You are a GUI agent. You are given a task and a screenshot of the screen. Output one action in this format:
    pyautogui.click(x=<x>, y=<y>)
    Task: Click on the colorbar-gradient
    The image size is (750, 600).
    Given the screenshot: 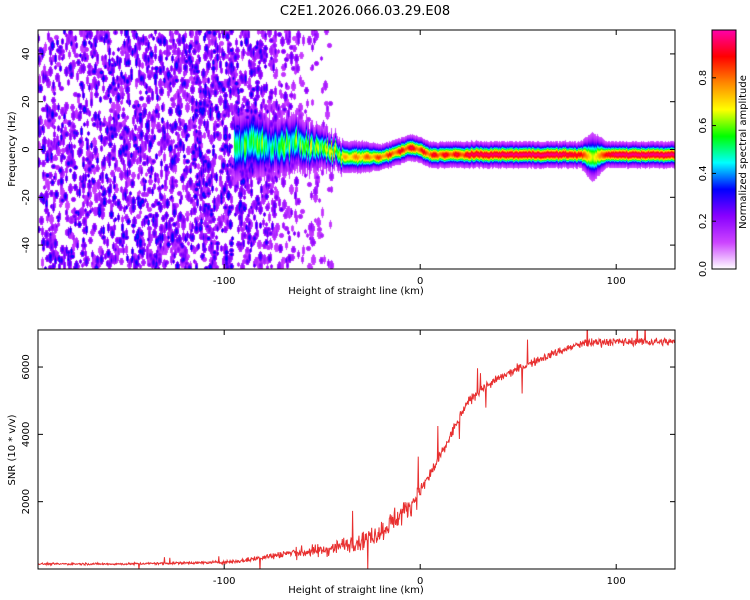 What is the action you would take?
    pyautogui.click(x=724, y=149)
    